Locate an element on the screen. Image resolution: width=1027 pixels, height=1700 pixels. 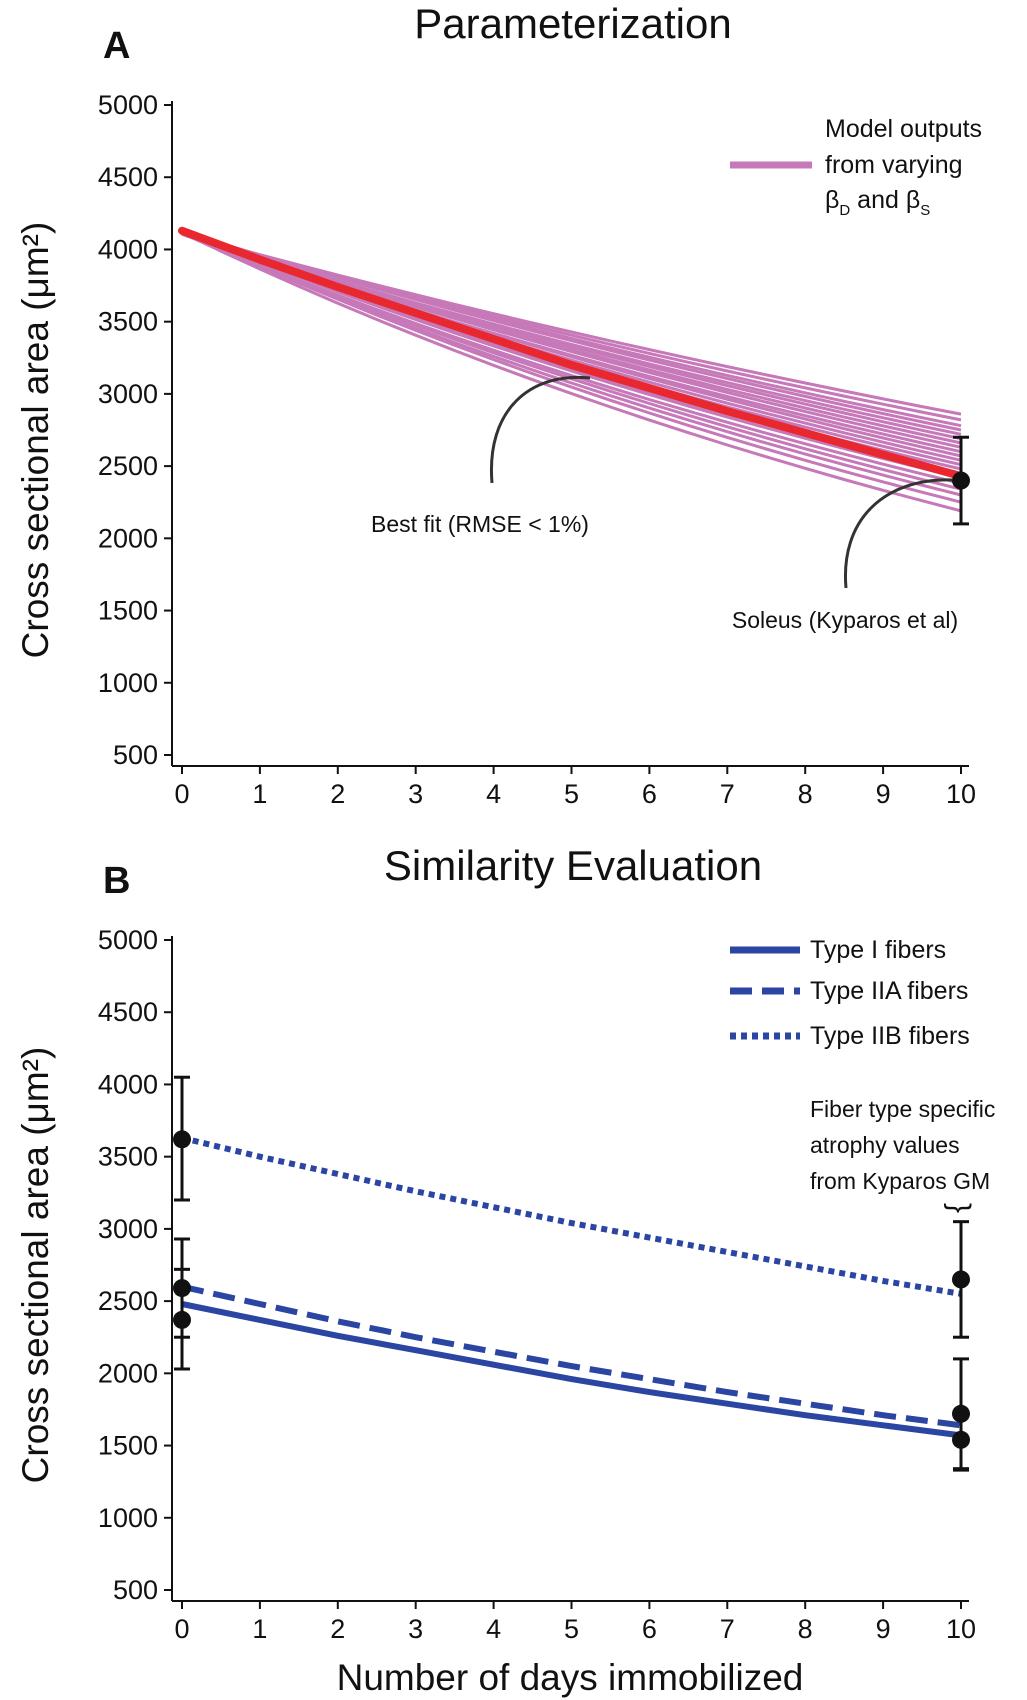
panel-b-x-tick-label: 9 is located at coordinates (883, 1629).